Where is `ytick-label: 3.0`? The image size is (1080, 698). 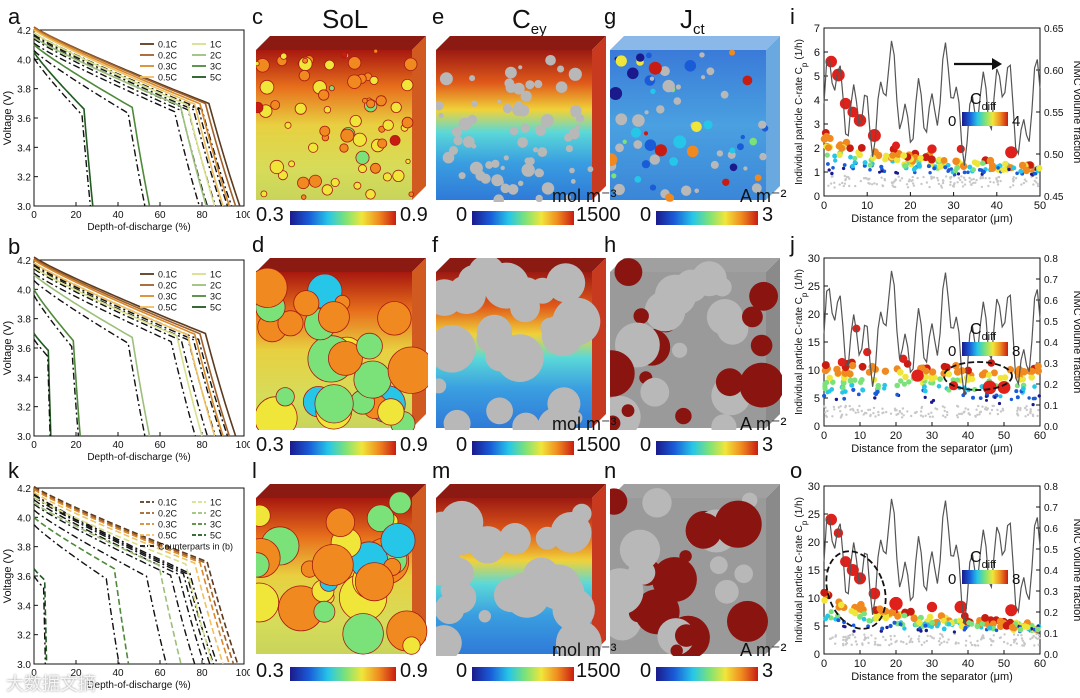 ytick-label: 3.0 is located at coordinates (24, 665).